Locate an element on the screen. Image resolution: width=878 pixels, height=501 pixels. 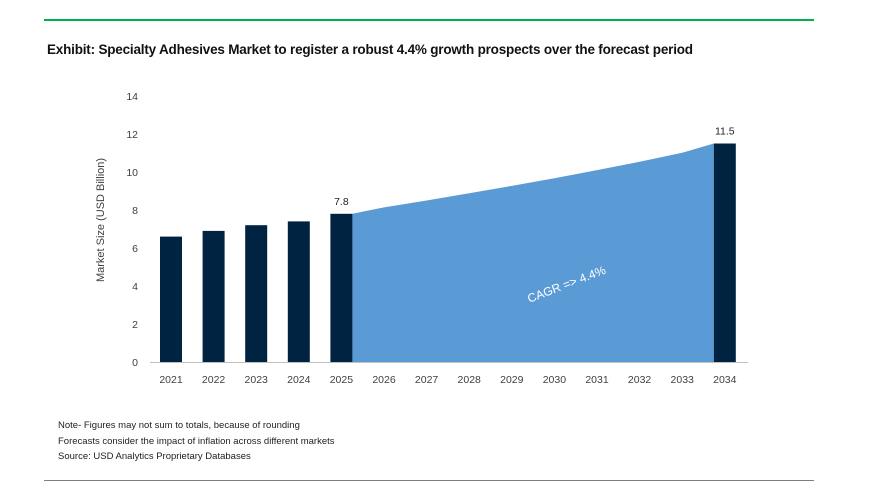
bottom-divider is located at coordinates (429, 480).